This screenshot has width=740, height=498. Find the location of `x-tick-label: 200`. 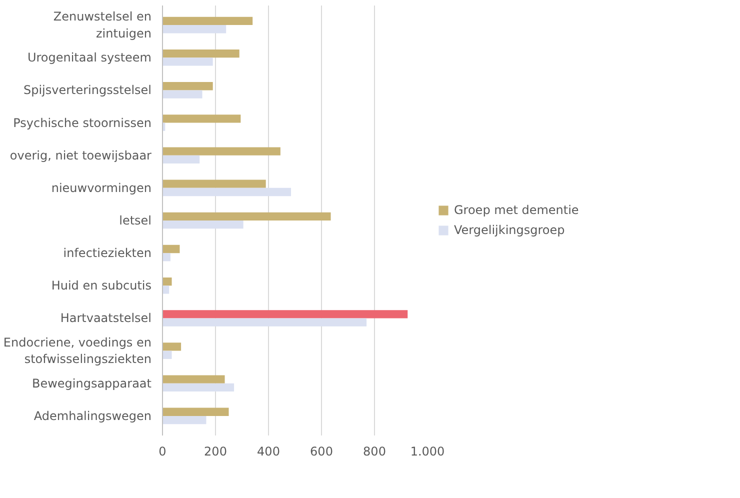

x-tick-label: 200 is located at coordinates (215, 451).